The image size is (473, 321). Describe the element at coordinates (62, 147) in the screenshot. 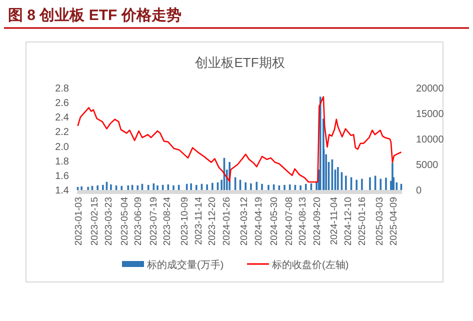

I see `y-tick-label: 2.0` at that location.